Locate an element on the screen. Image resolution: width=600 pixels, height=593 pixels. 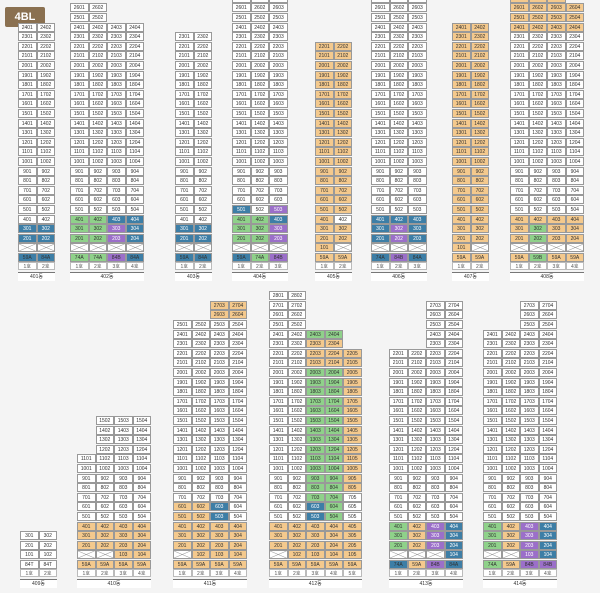
unit-cell: 2701 is located at coordinates (278, 305).